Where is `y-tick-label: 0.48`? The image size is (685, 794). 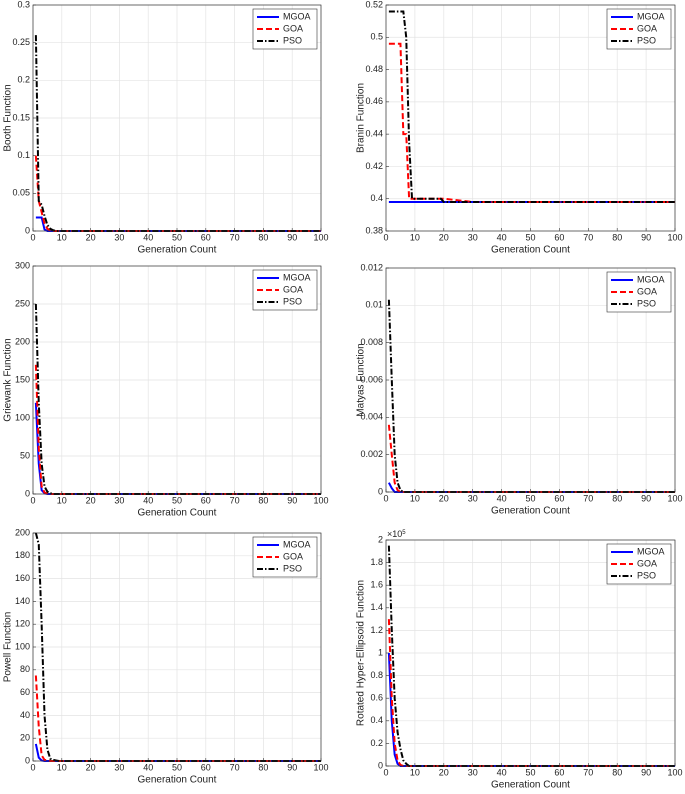 y-tick-label: 0.48 is located at coordinates (374, 69).